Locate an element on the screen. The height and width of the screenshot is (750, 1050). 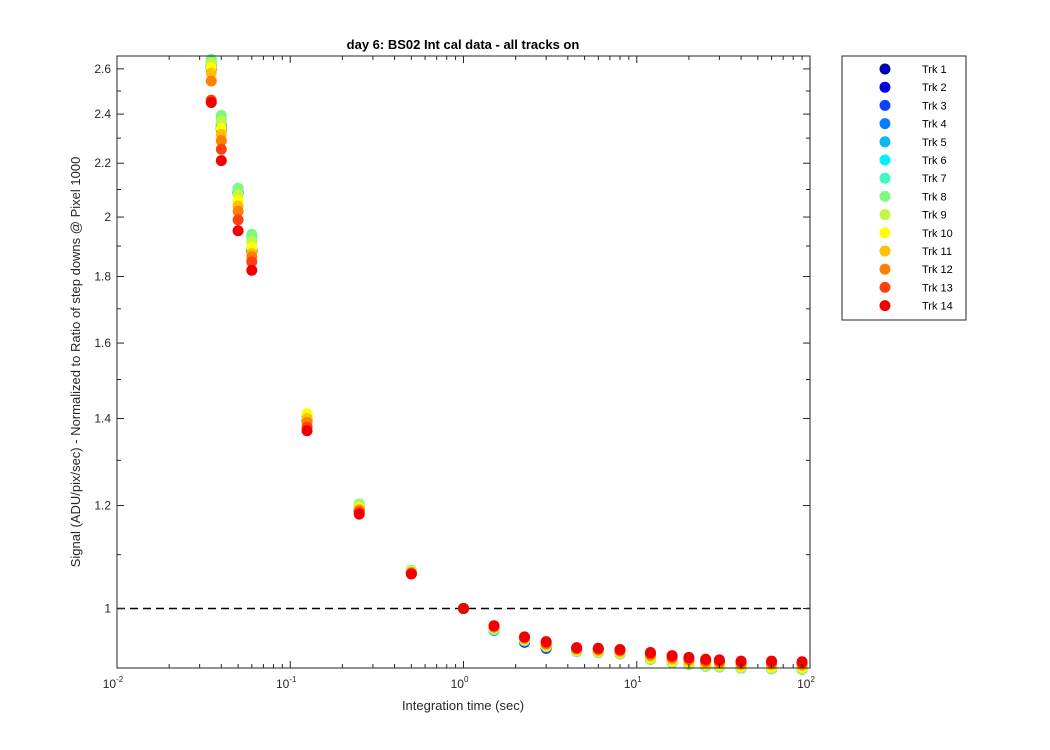
x-tick-label: 10² is located at coordinates (806, 683).